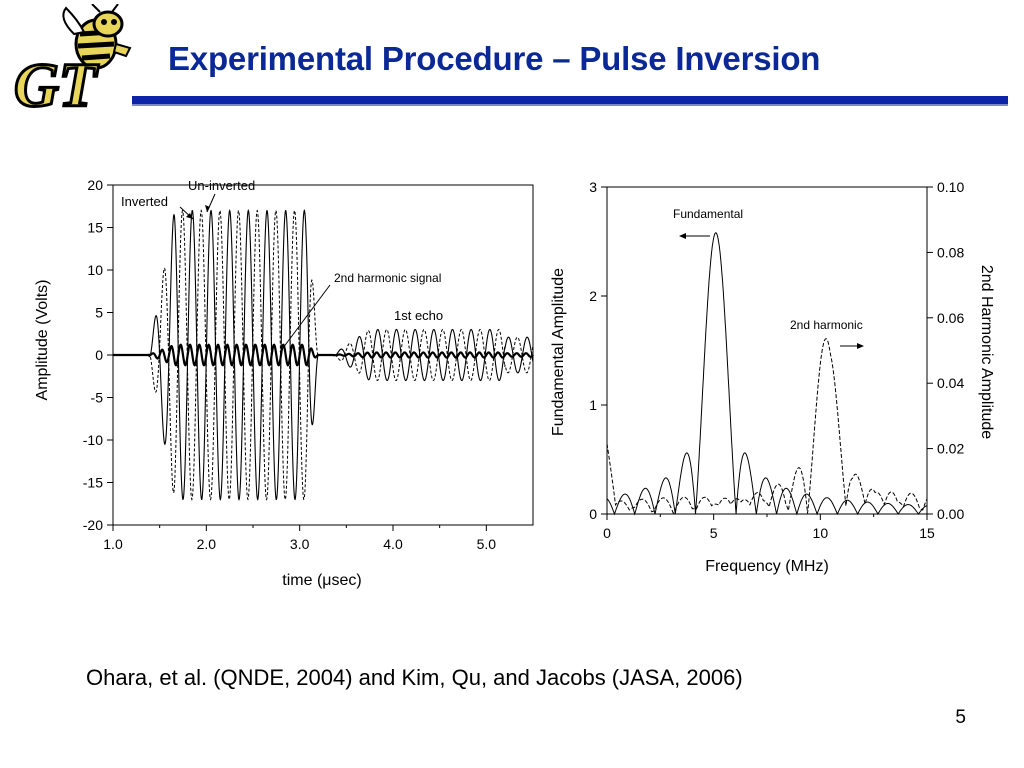  Describe the element at coordinates (950, 252) in the screenshot. I see `harm-y2-tick-label: 0.08` at that location.